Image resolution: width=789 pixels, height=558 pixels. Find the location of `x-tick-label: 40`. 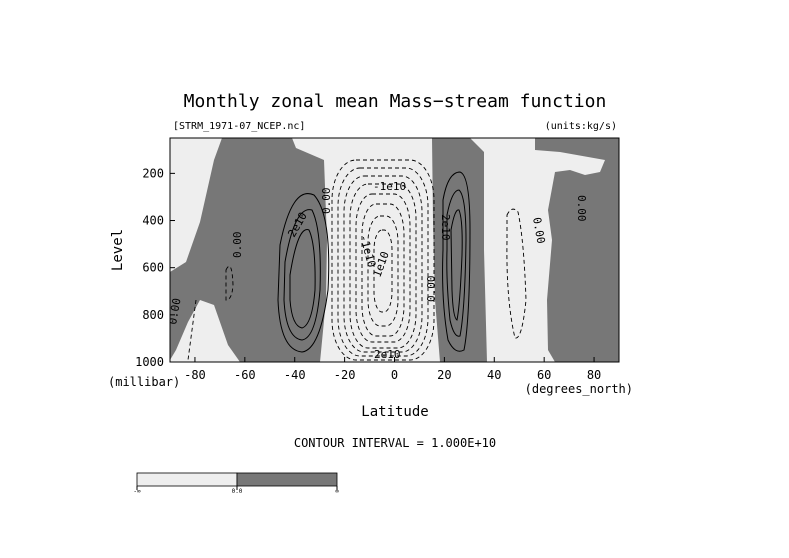

x-tick-label: 40 is located at coordinates (494, 375).